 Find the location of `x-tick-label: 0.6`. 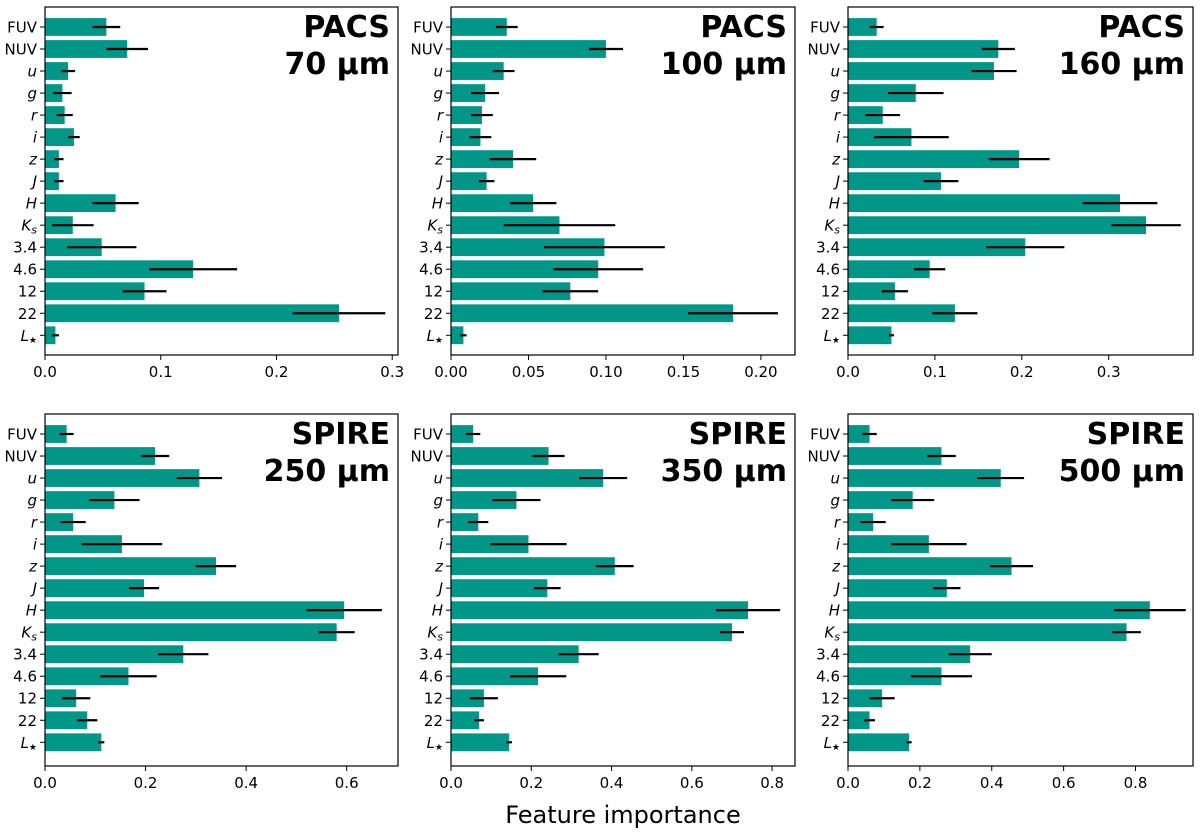

x-tick-label: 0.6 is located at coordinates (347, 783).